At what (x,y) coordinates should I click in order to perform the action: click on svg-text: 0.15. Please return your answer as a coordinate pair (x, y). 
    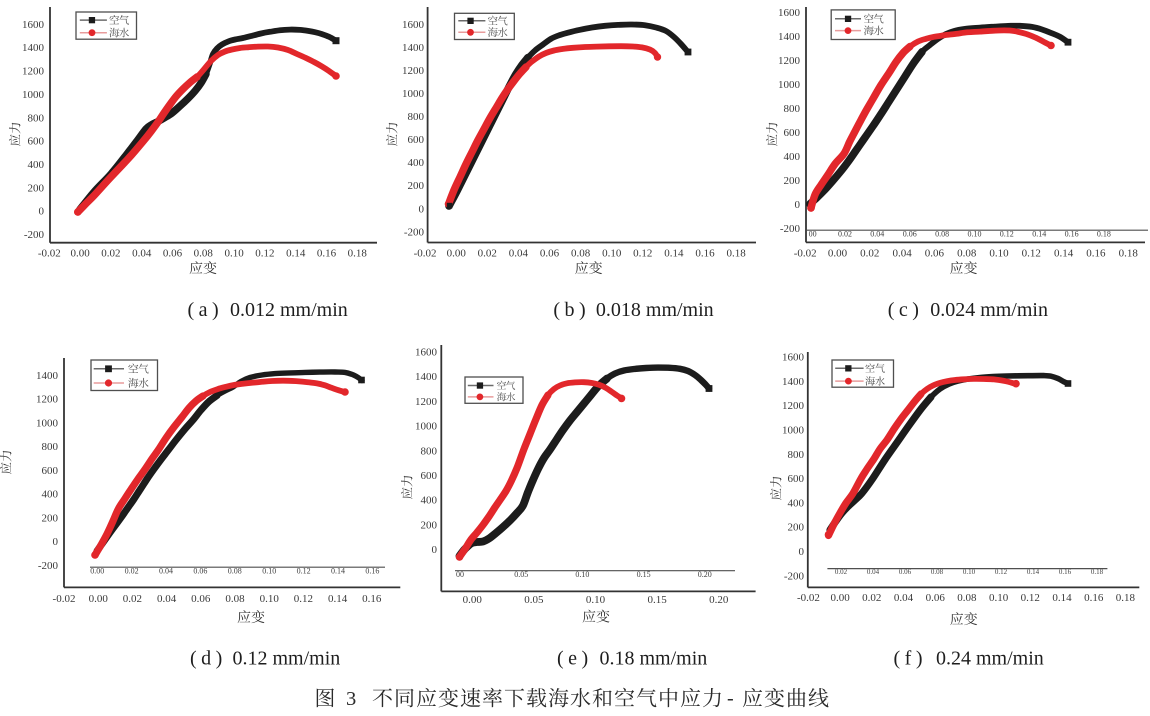
    Looking at the image, I should click on (657, 600).